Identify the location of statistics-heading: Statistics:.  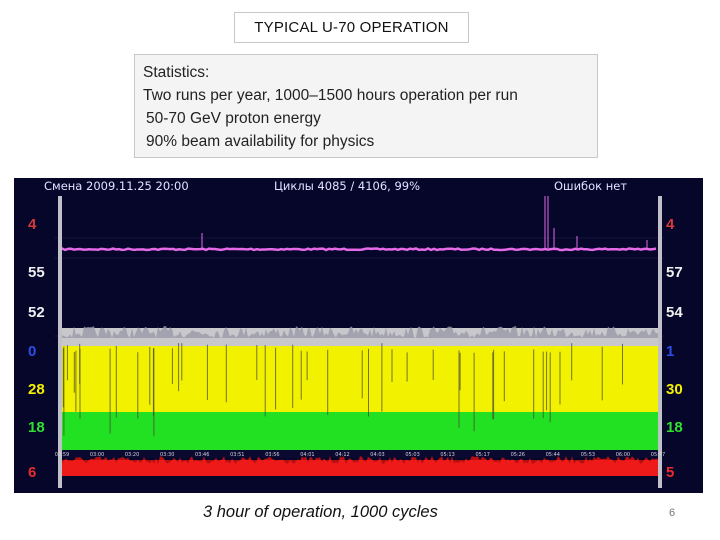
(176, 72).